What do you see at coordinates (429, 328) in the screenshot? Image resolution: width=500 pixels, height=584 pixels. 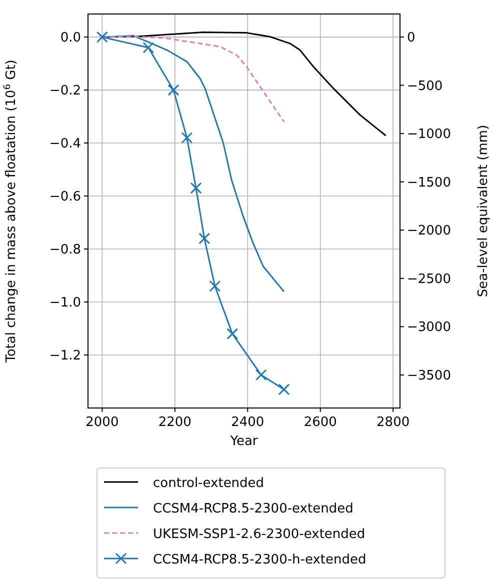 I see `y2-tick-label: −3000` at bounding box center [429, 328].